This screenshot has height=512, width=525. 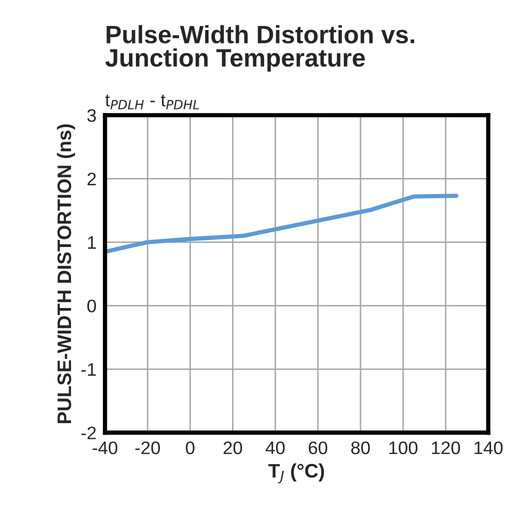 What do you see at coordinates (318, 447) in the screenshot?
I see `x-tick-label: 60` at bounding box center [318, 447].